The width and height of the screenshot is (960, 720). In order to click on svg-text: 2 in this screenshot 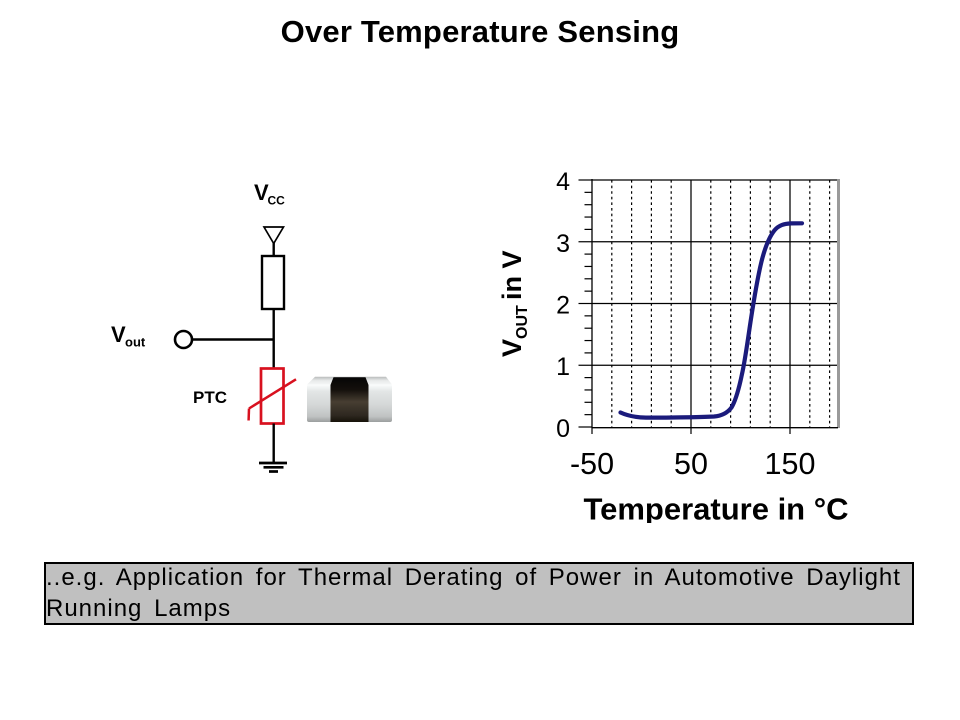, I will do `click(563, 306)`.